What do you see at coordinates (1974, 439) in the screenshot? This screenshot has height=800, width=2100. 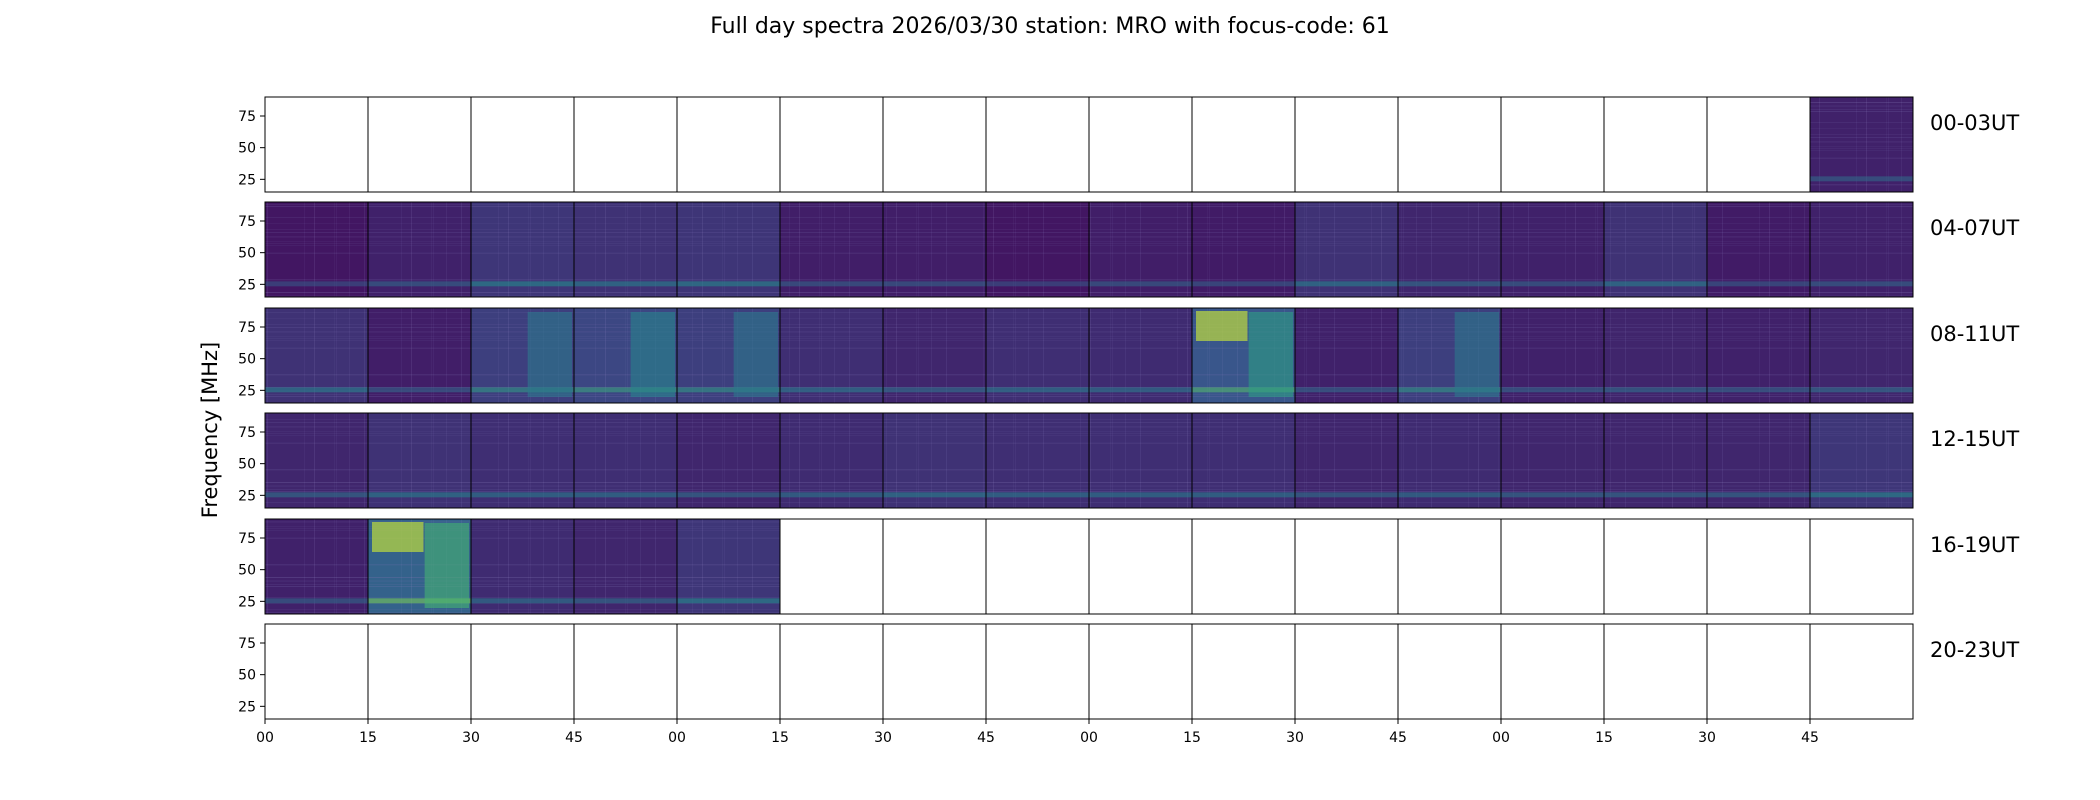 I see `row-label: 12-15UT` at bounding box center [1974, 439].